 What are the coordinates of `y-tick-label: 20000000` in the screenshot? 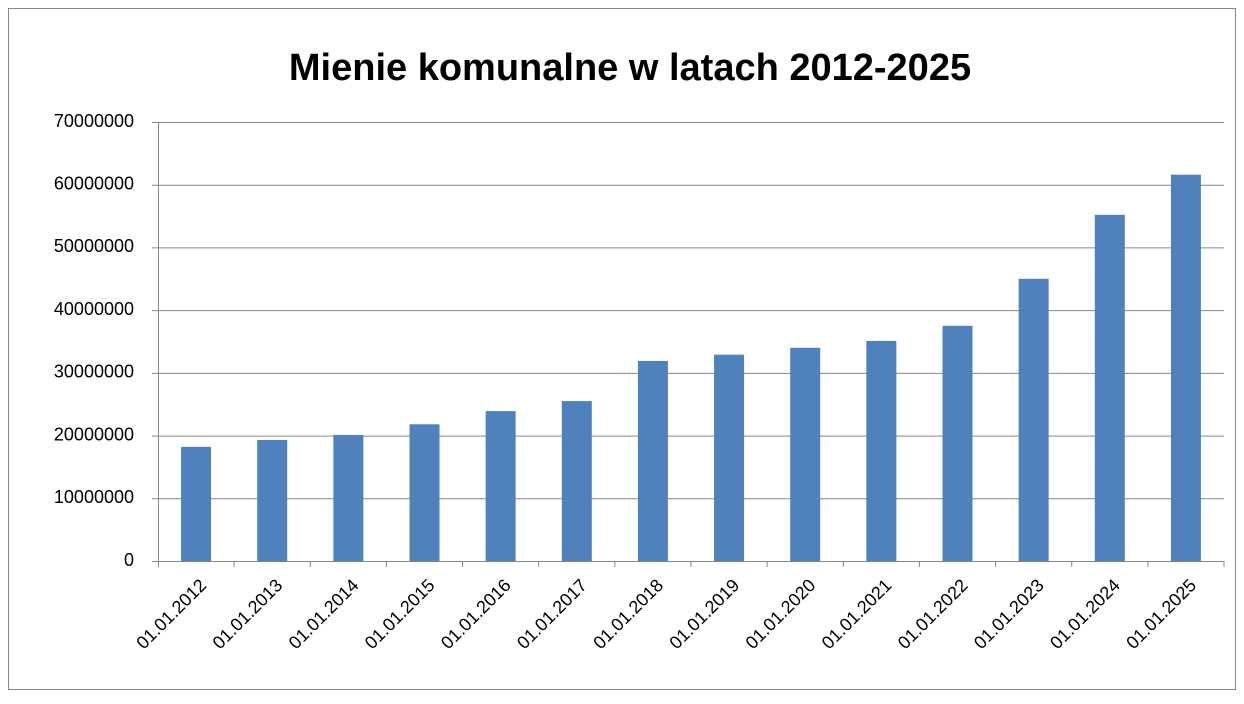 It's located at (94, 434).